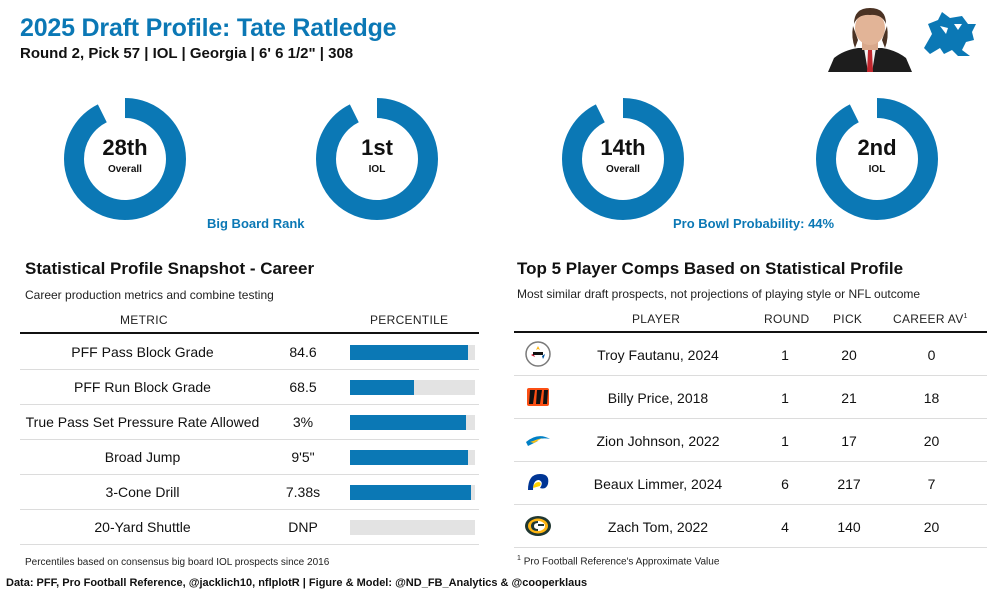  What do you see at coordinates (144, 320) in the screenshot?
I see `col-header-metric: METRIC` at bounding box center [144, 320].